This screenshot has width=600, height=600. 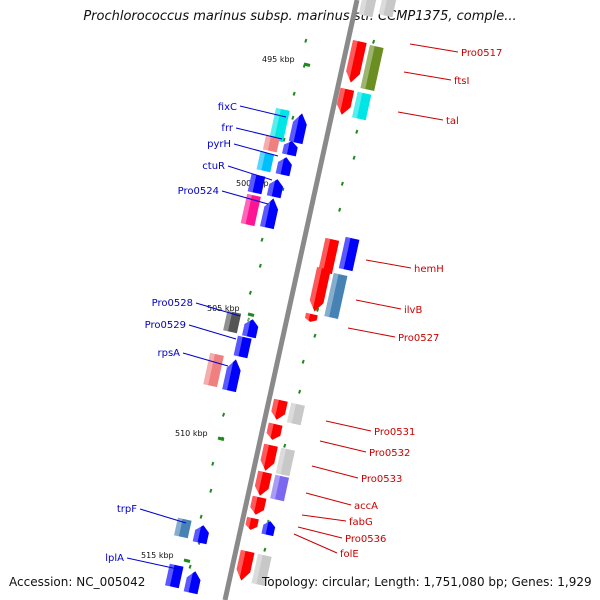 I want to click on gene-fabg-shine, so click(x=253, y=505).